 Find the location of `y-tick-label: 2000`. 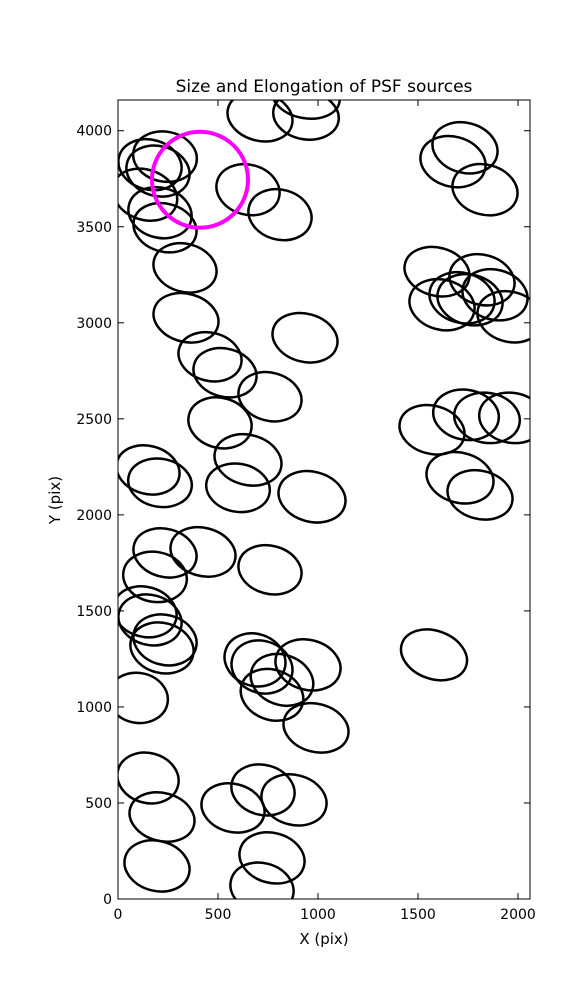

y-tick-label: 2000 is located at coordinates (94, 516).